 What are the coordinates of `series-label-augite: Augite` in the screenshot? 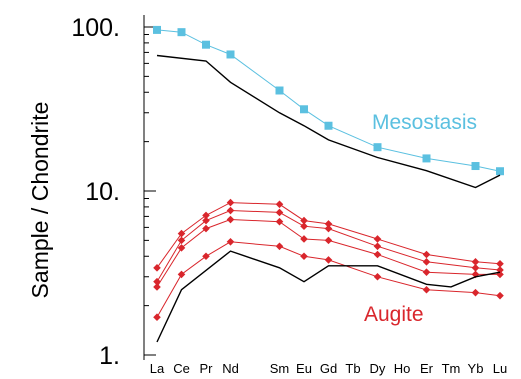 It's located at (394, 314).